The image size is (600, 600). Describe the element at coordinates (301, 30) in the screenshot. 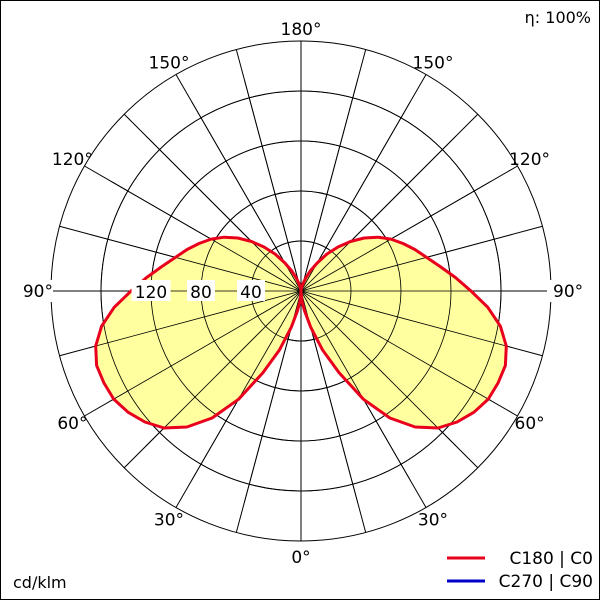

I see `angle-label-180-center: 180°` at that location.